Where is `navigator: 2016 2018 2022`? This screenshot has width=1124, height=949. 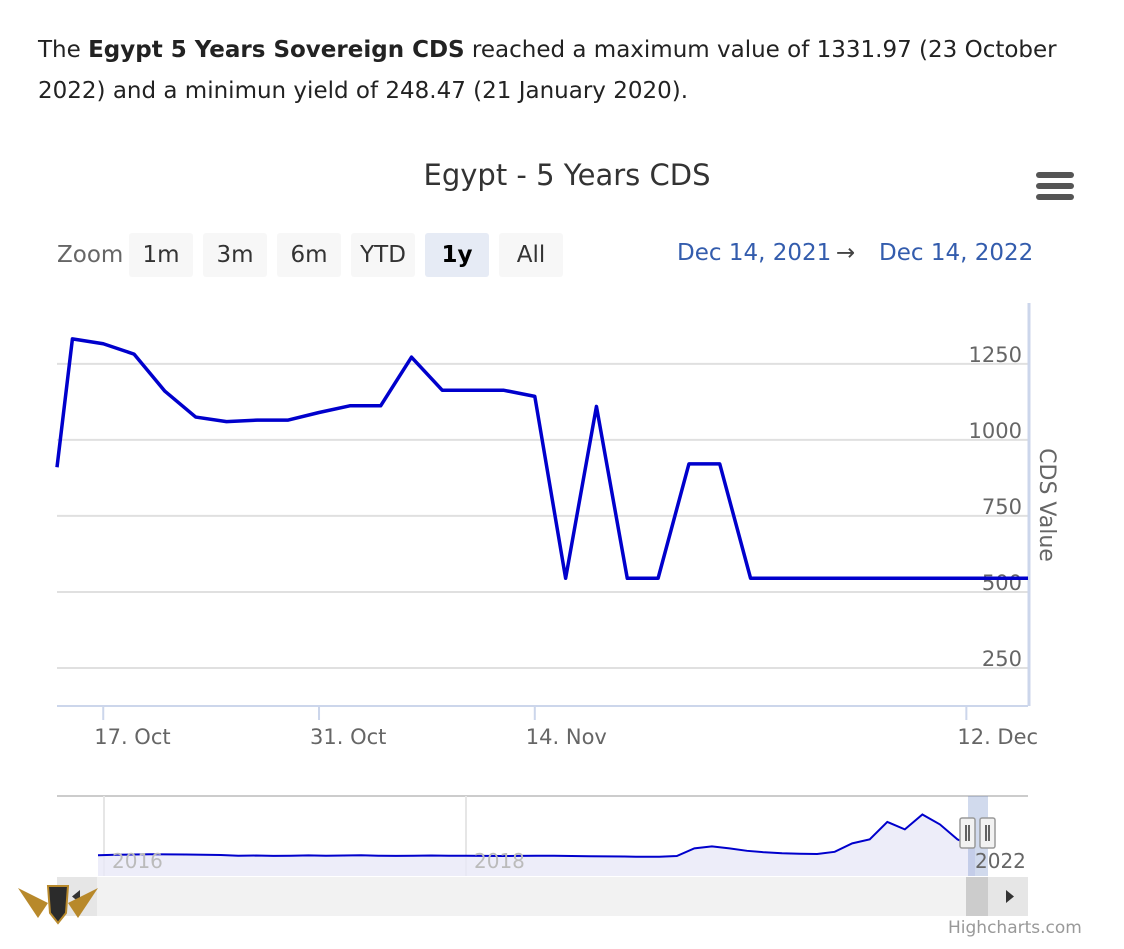 navigator: 2016 2018 2022 is located at coordinates (542, 855).